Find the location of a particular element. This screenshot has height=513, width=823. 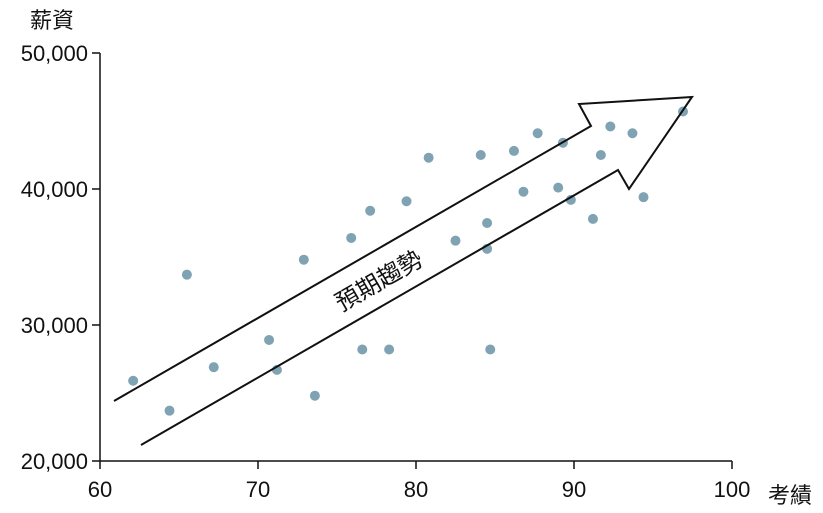

x-tick-label: 80 is located at coordinates (416, 489).